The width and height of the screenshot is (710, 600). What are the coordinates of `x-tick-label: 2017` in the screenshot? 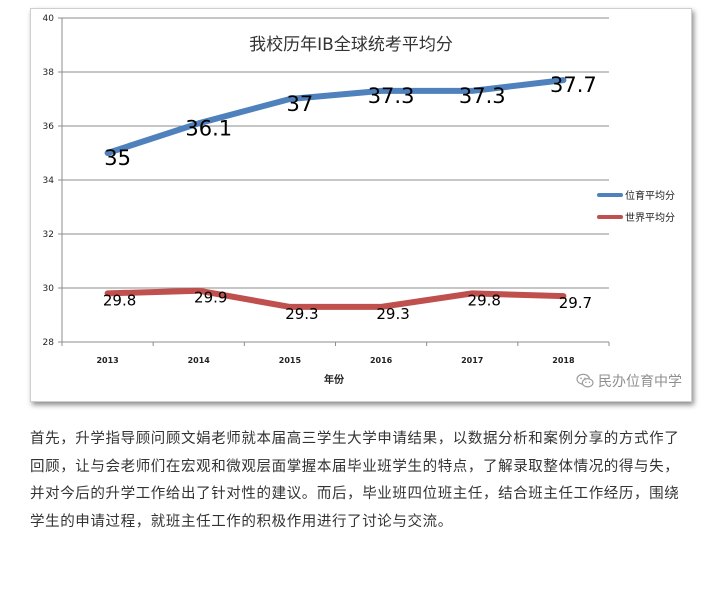 It's located at (472, 360).